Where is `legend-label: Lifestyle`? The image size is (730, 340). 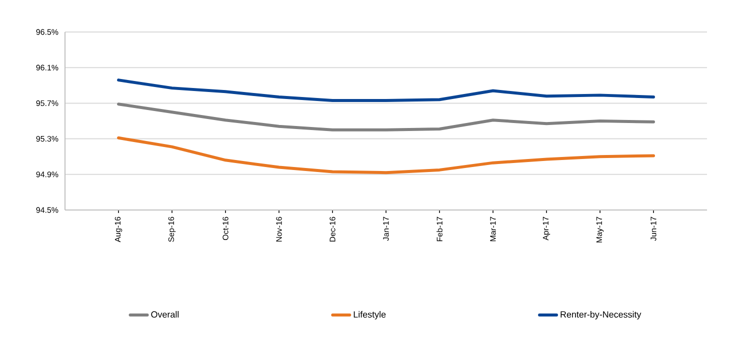 legend-label: Lifestyle is located at coordinates (370, 315).